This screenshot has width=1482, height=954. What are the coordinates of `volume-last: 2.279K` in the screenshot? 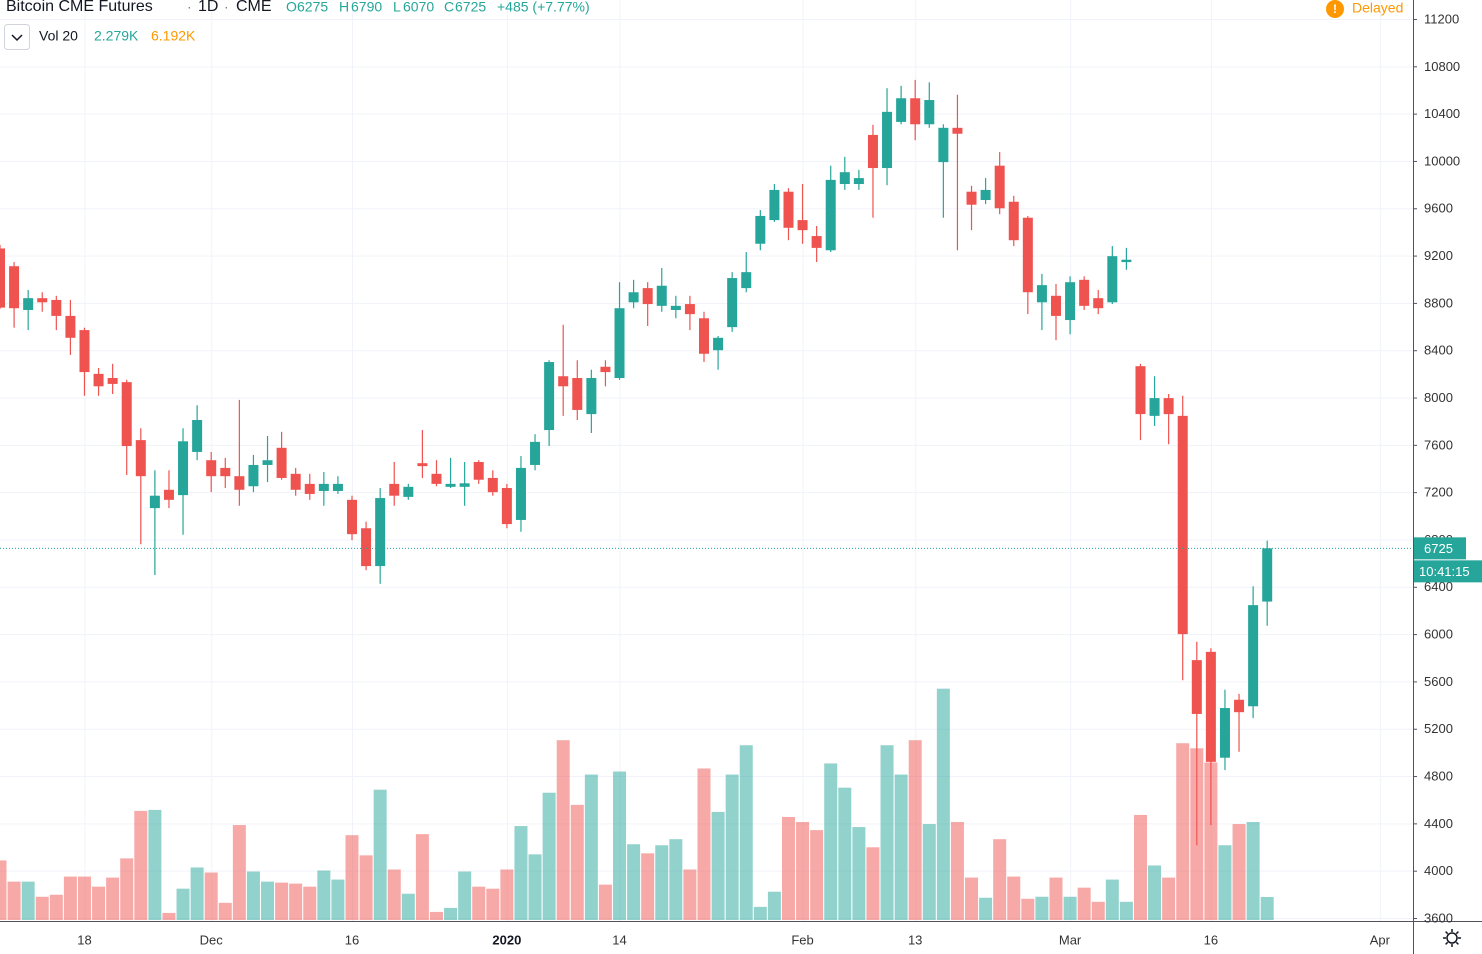 It's located at (116, 36).